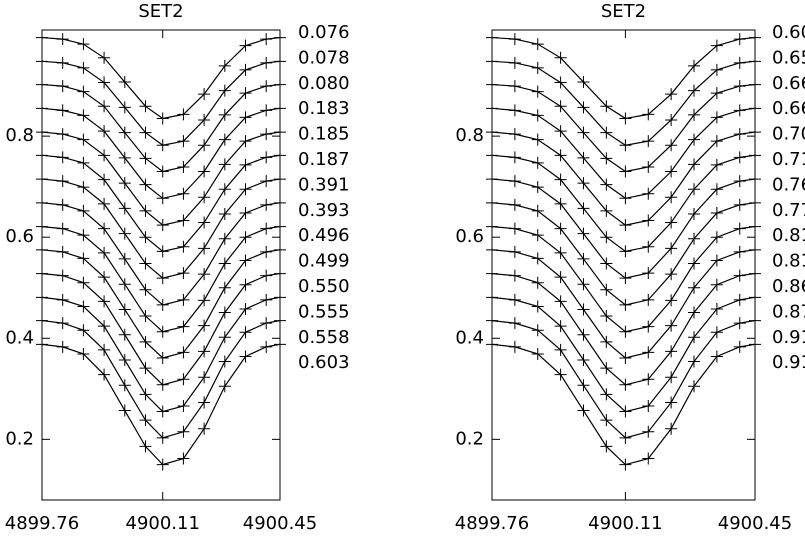  What do you see at coordinates (324, 83) in the screenshot?
I see `series-label: 0.080` at bounding box center [324, 83].